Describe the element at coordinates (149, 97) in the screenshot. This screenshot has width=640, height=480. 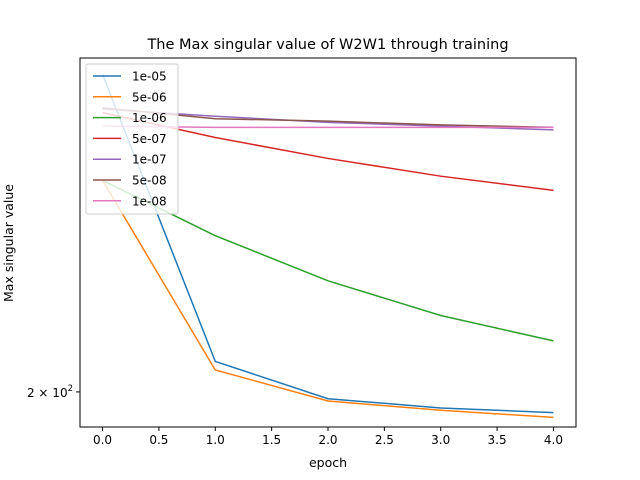
I see `legend-label-5e-06: 5e-06` at that location.